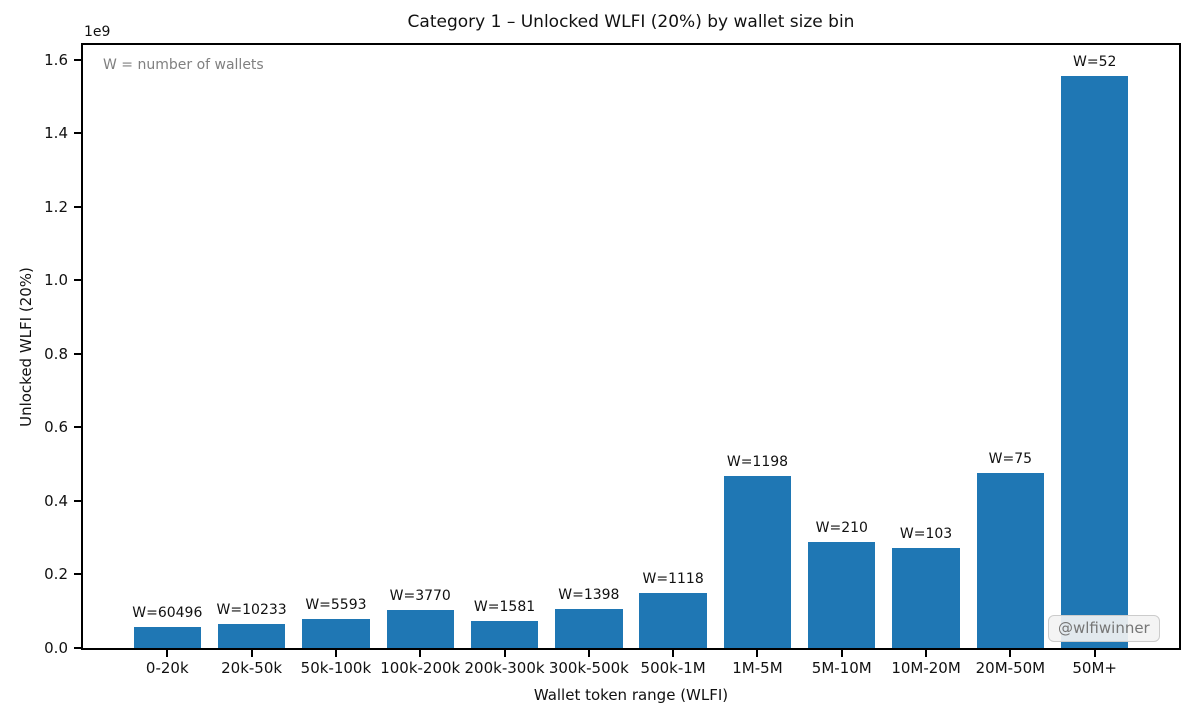 This screenshot has width=1200, height=720. I want to click on x-tick-label: 10M-20M, so click(926, 668).